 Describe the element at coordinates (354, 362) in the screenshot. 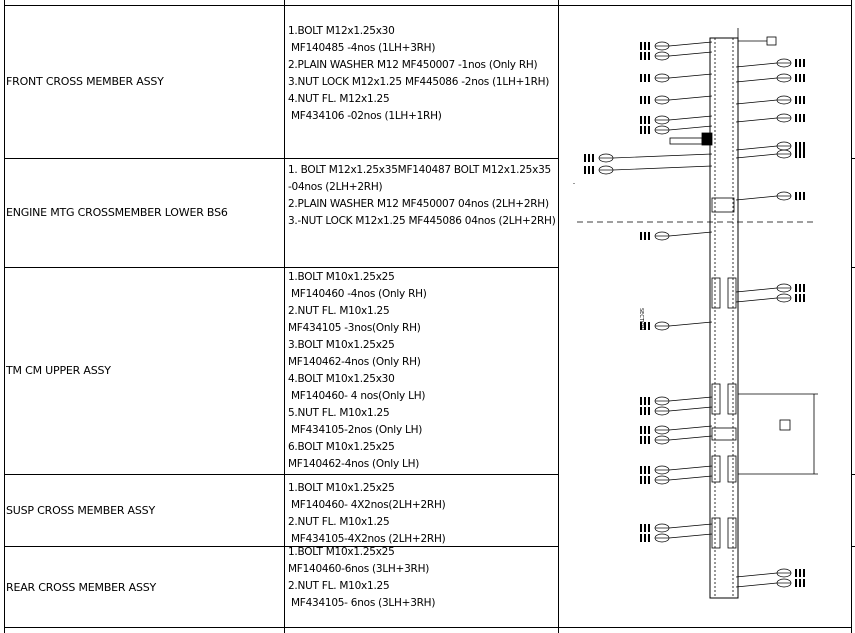

I see `spec-line: MF140462-4nos (Only RH)` at that location.